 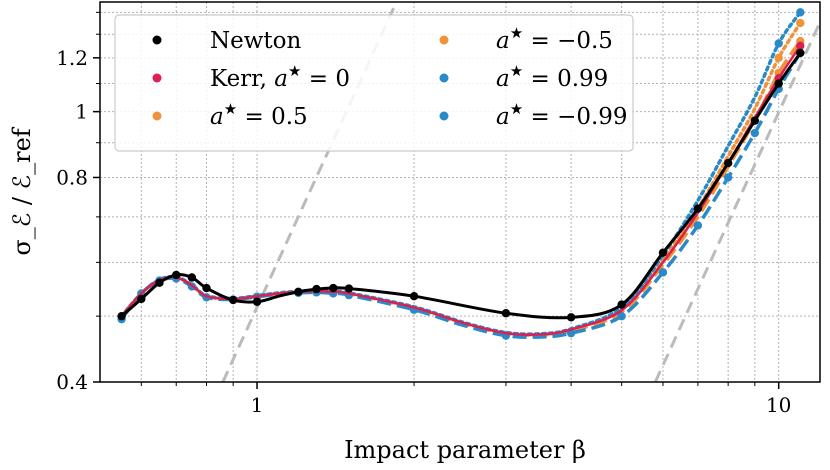 I want to click on y-axis-label-text: σ_ℰ / ℰ_ref, so click(x=22, y=190).